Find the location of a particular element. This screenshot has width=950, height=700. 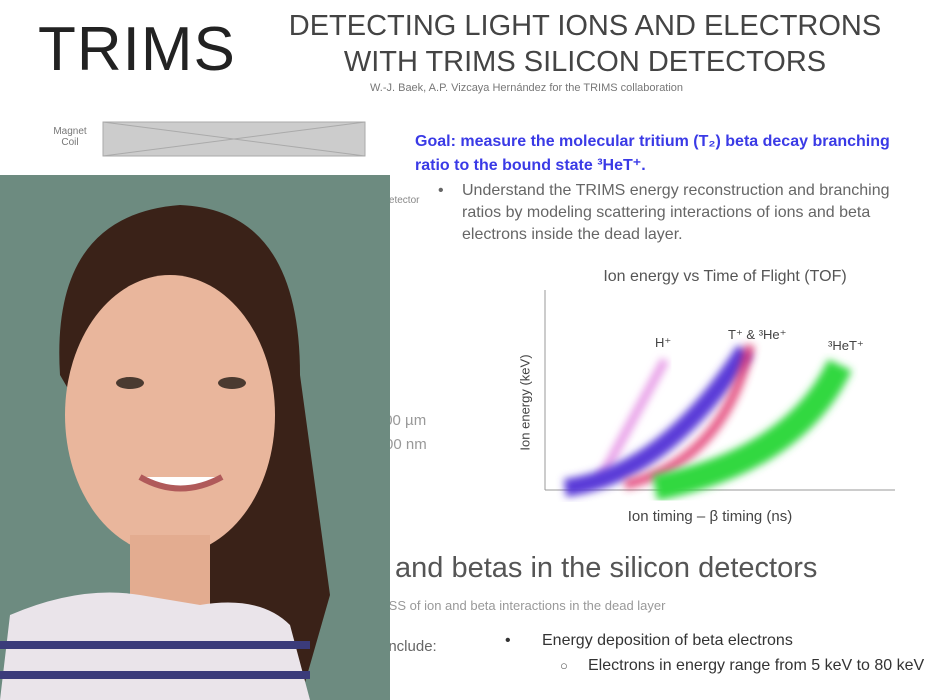

series-label: ³HeT⁺ is located at coordinates (846, 345).